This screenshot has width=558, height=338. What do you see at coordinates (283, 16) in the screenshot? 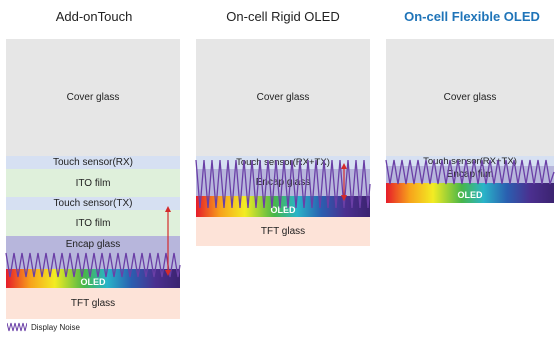
I see `column-title-on-cell-rigid: On-cell Rigid OLED` at bounding box center [283, 16].